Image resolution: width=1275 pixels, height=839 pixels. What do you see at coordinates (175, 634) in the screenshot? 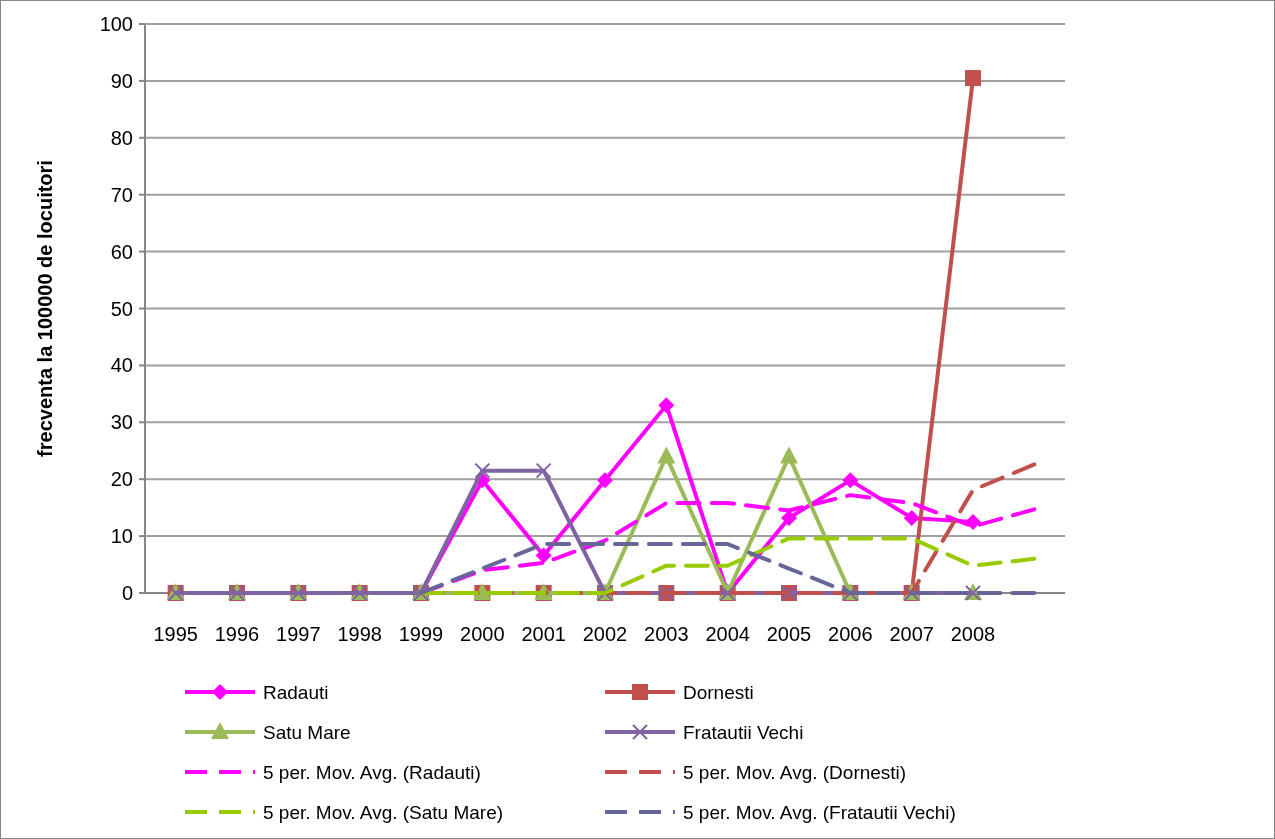
I see `x-tick-label: 1995` at bounding box center [175, 634].